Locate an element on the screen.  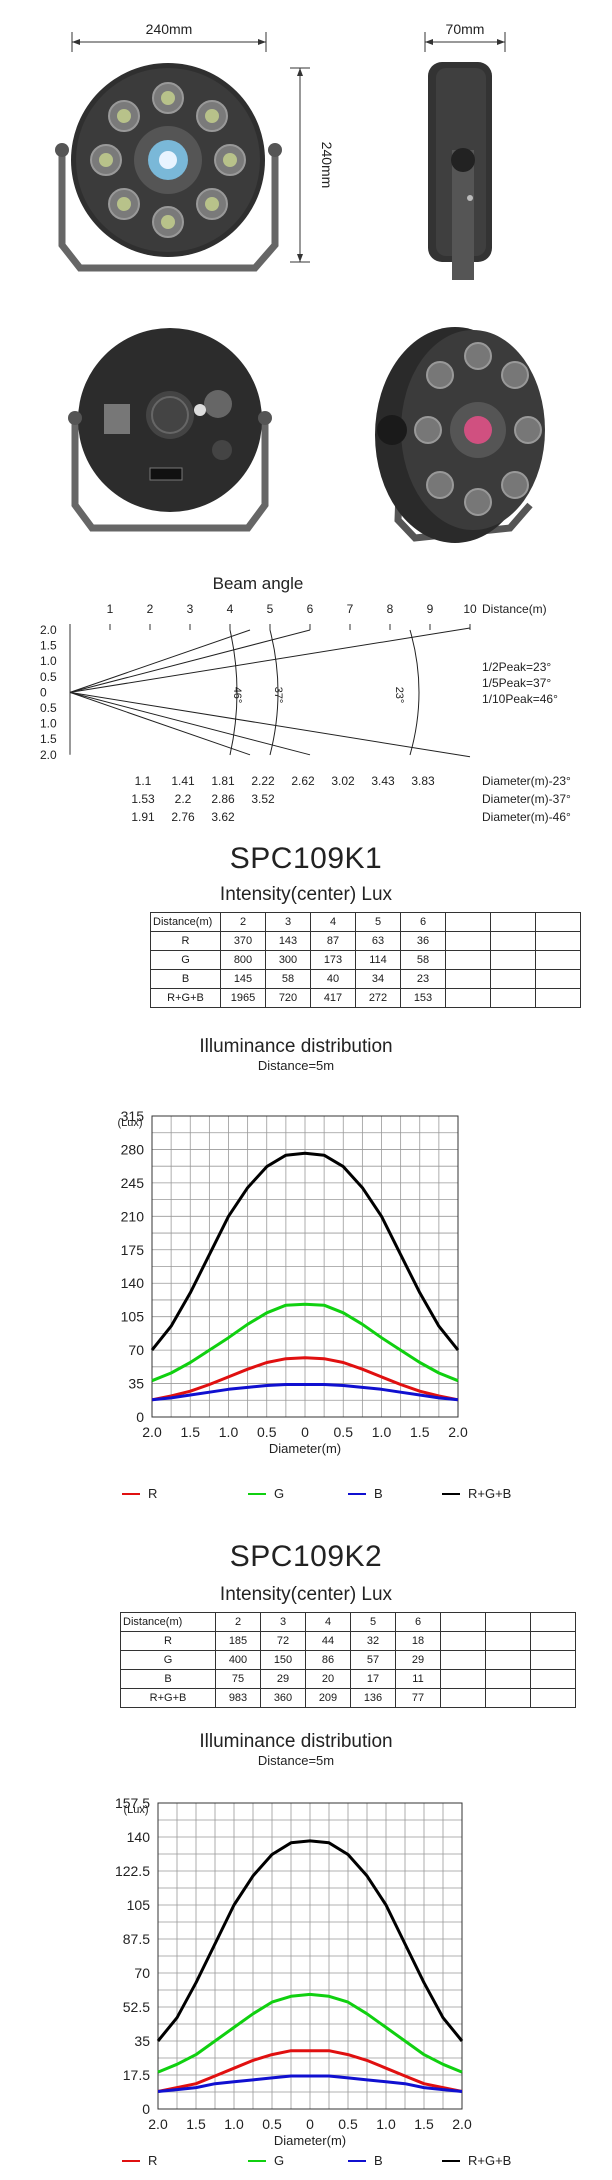
legend-label: B is located at coordinates (378, 1493).